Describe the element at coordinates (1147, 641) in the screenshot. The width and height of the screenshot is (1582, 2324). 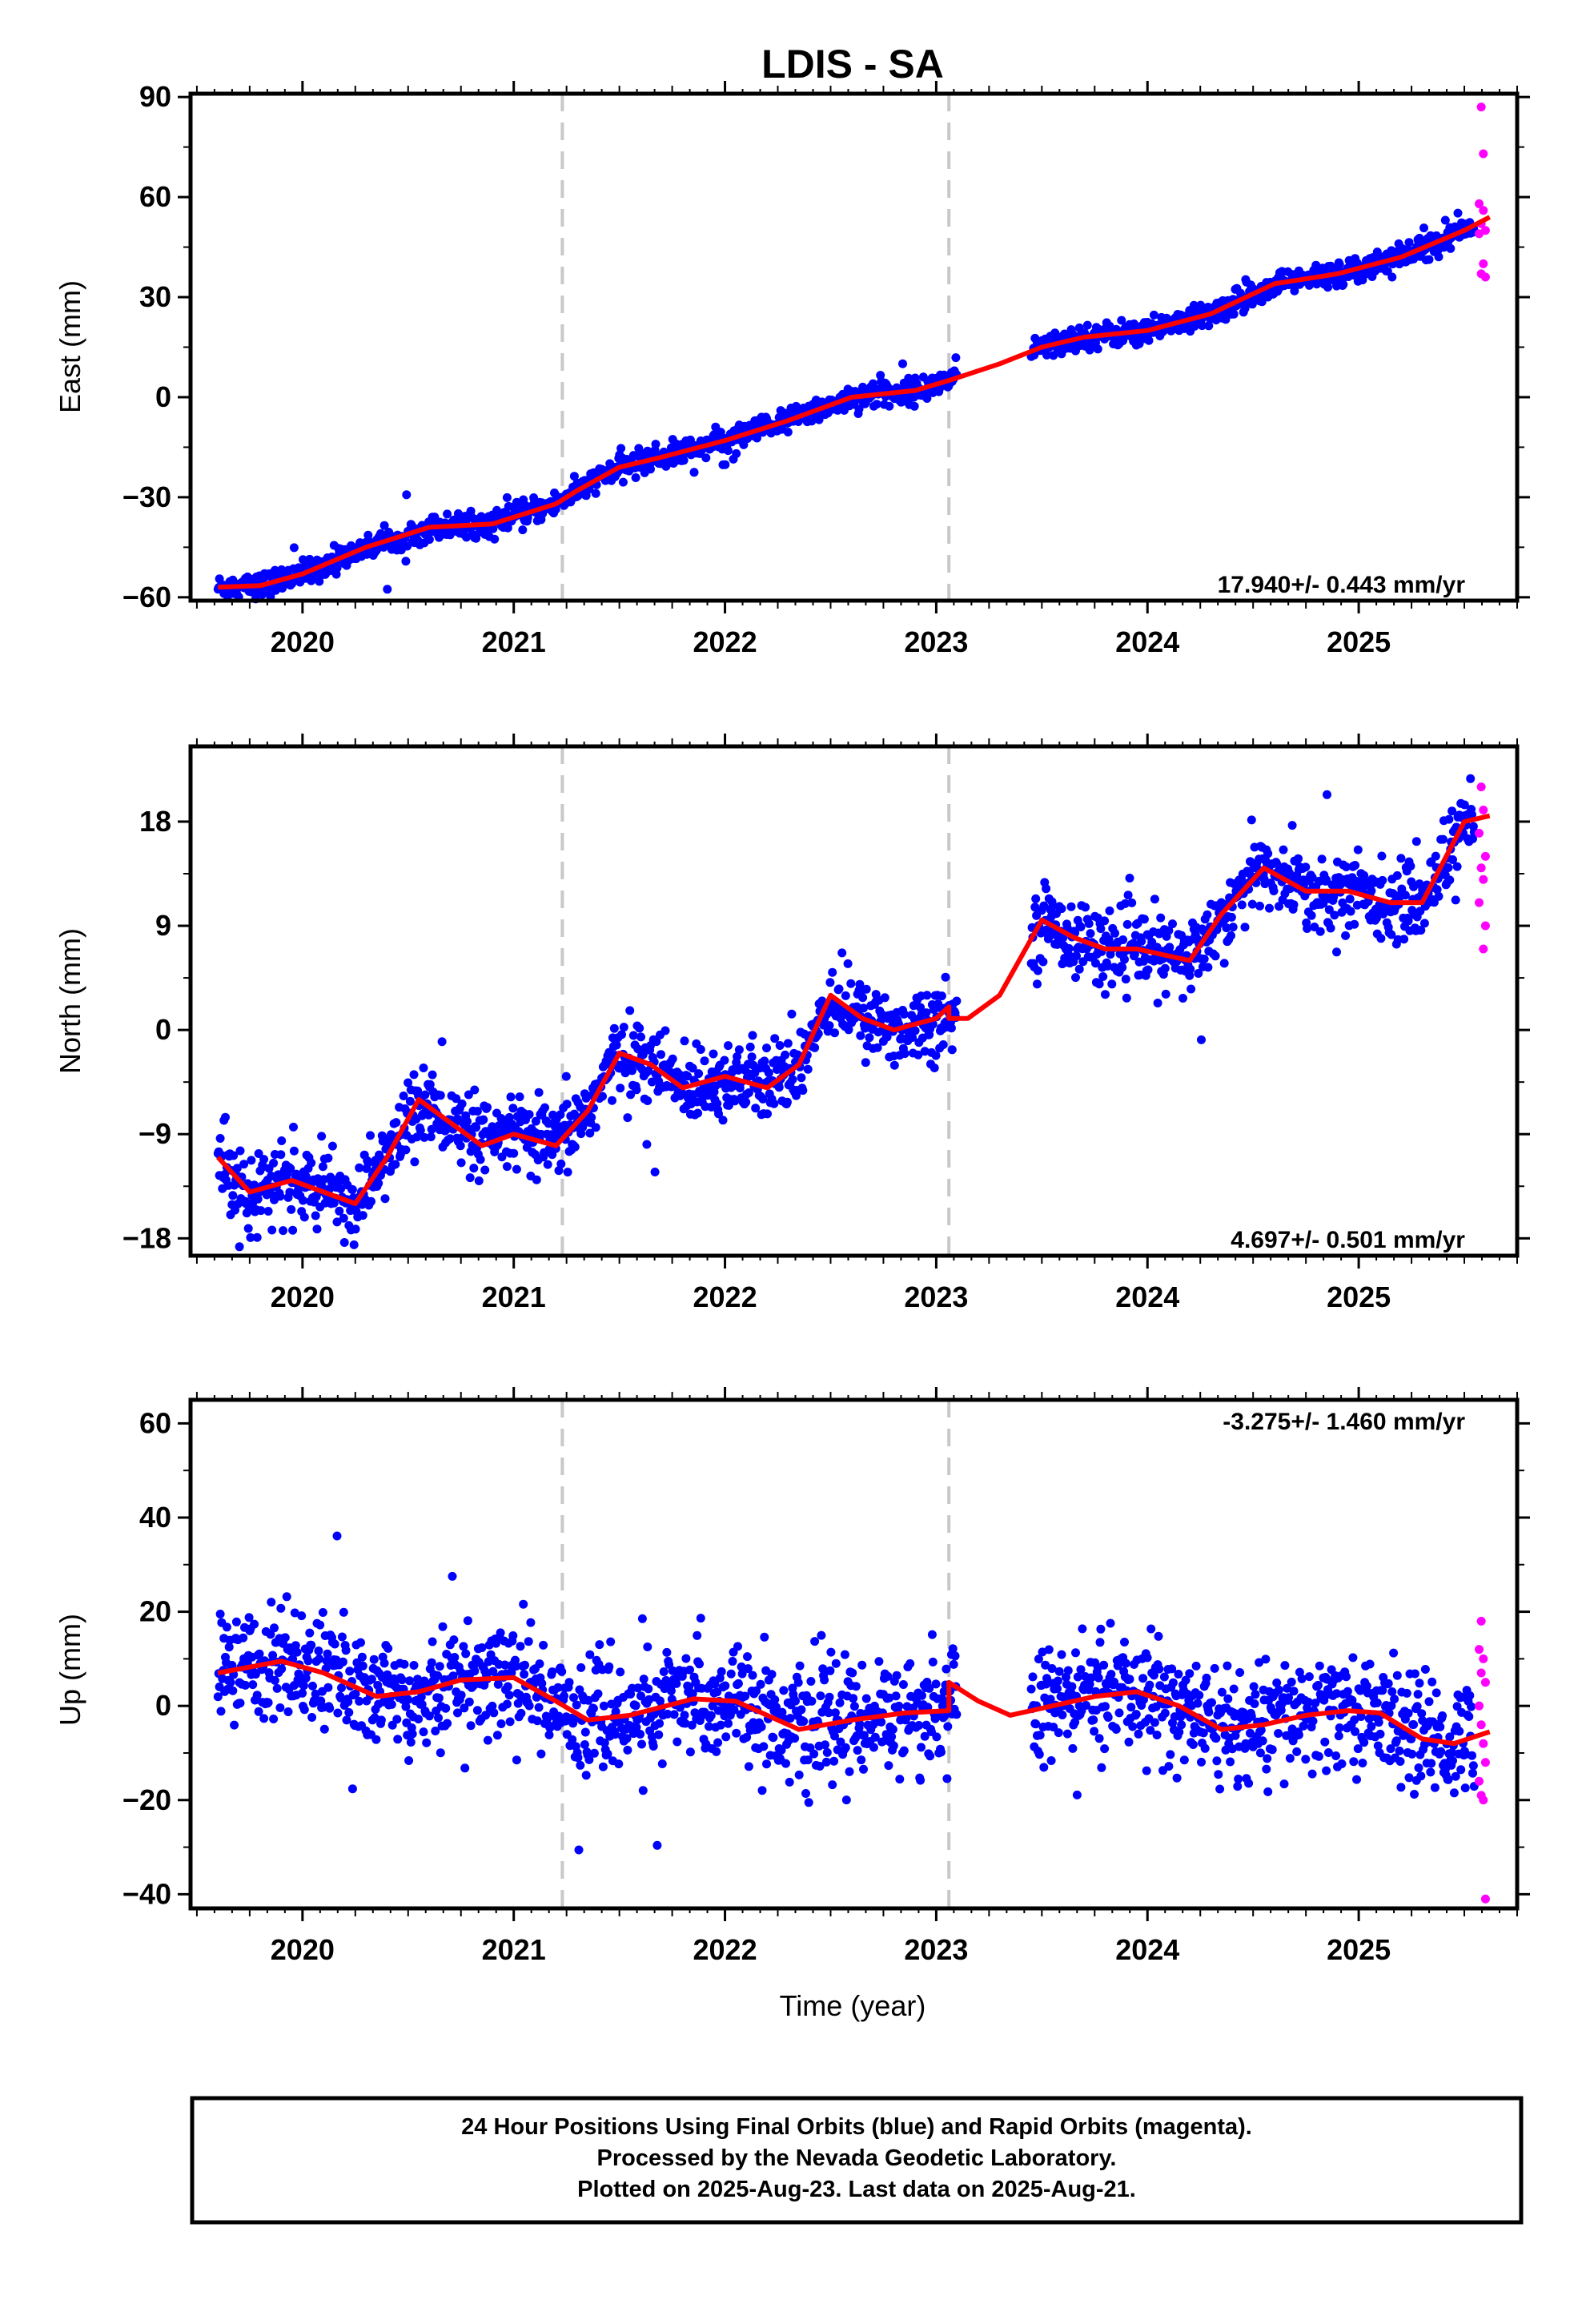
I see `x-tick-label: 2024` at that location.